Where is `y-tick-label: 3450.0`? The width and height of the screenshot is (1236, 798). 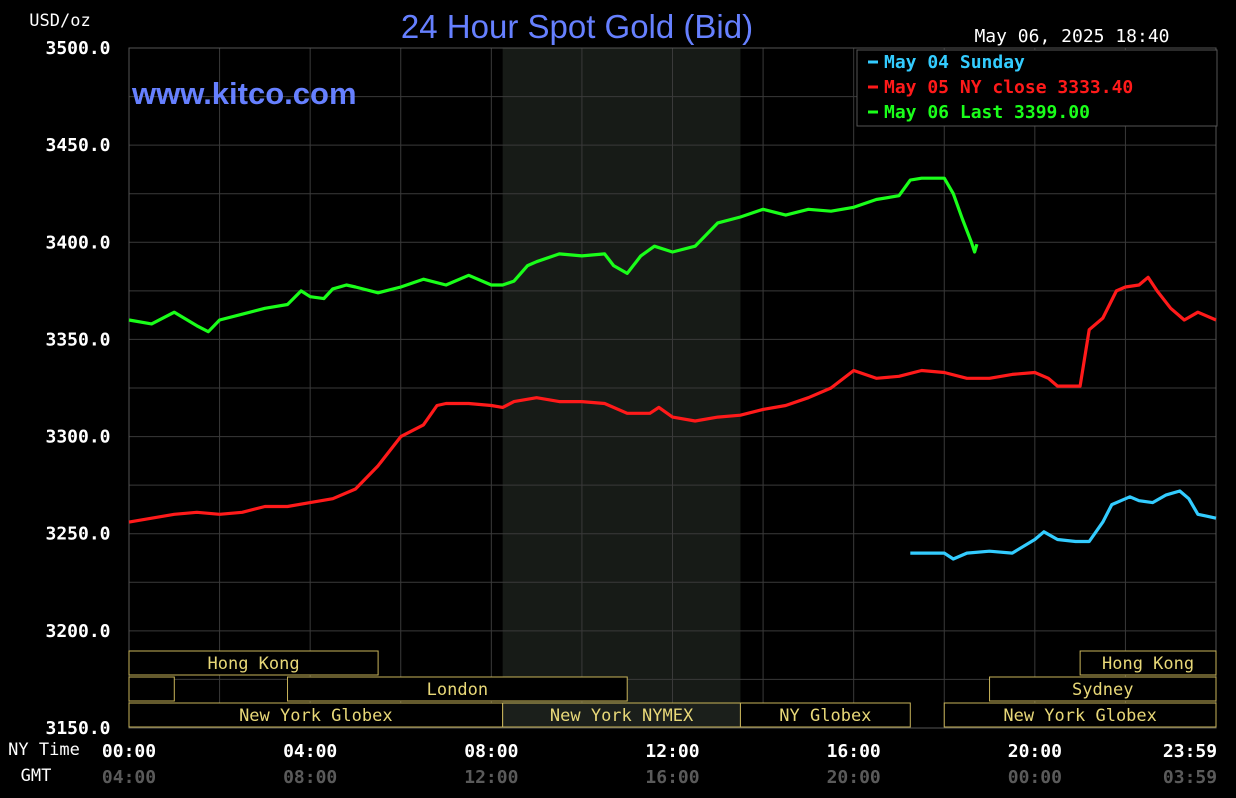 y-tick-label: 3450.0 is located at coordinates (77, 145).